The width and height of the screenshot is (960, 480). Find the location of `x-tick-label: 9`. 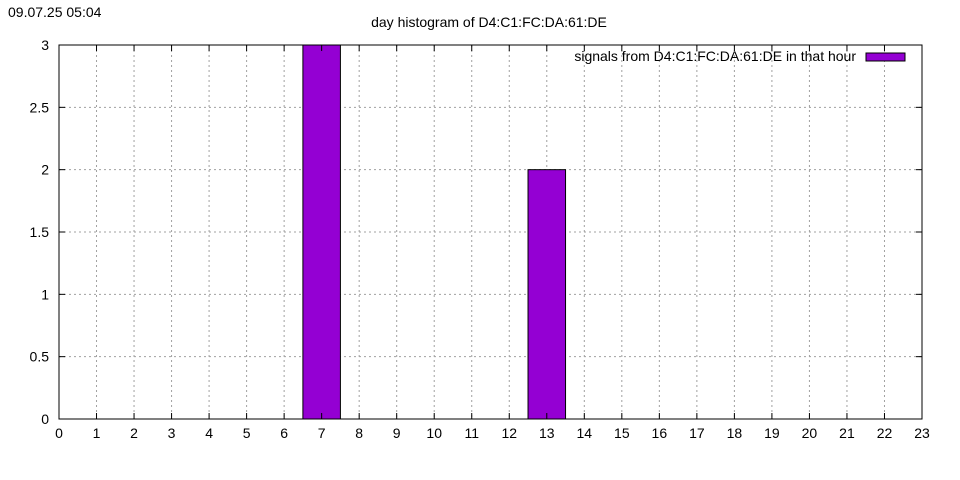

x-tick-label: 9 is located at coordinates (397, 433).